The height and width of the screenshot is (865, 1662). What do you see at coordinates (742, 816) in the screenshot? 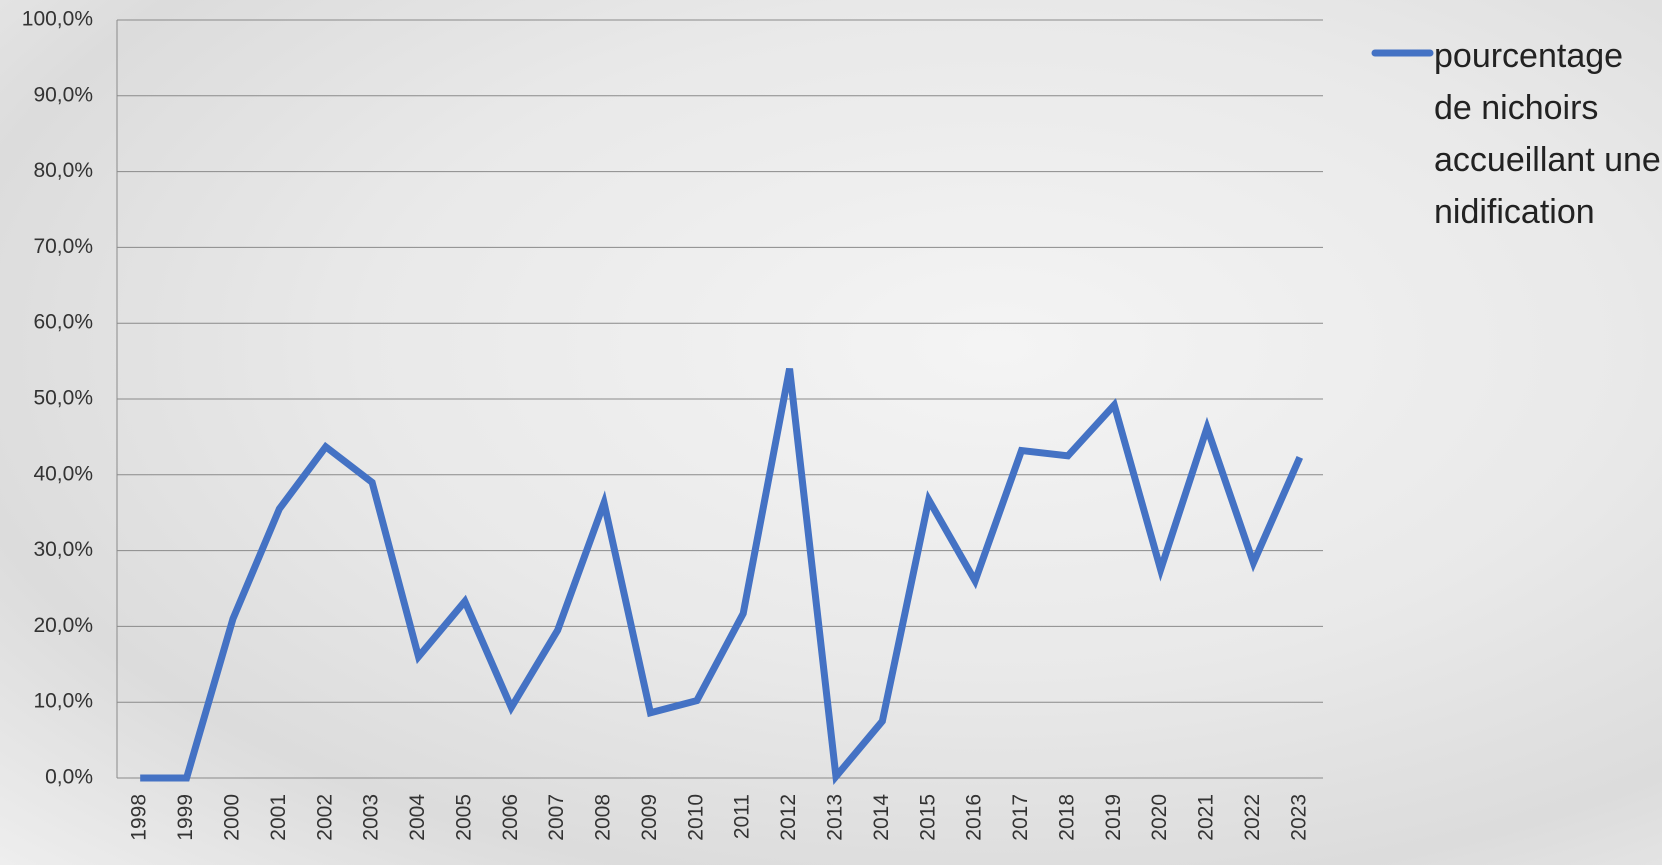
I see `x-tick-label: 2011` at bounding box center [742, 816].